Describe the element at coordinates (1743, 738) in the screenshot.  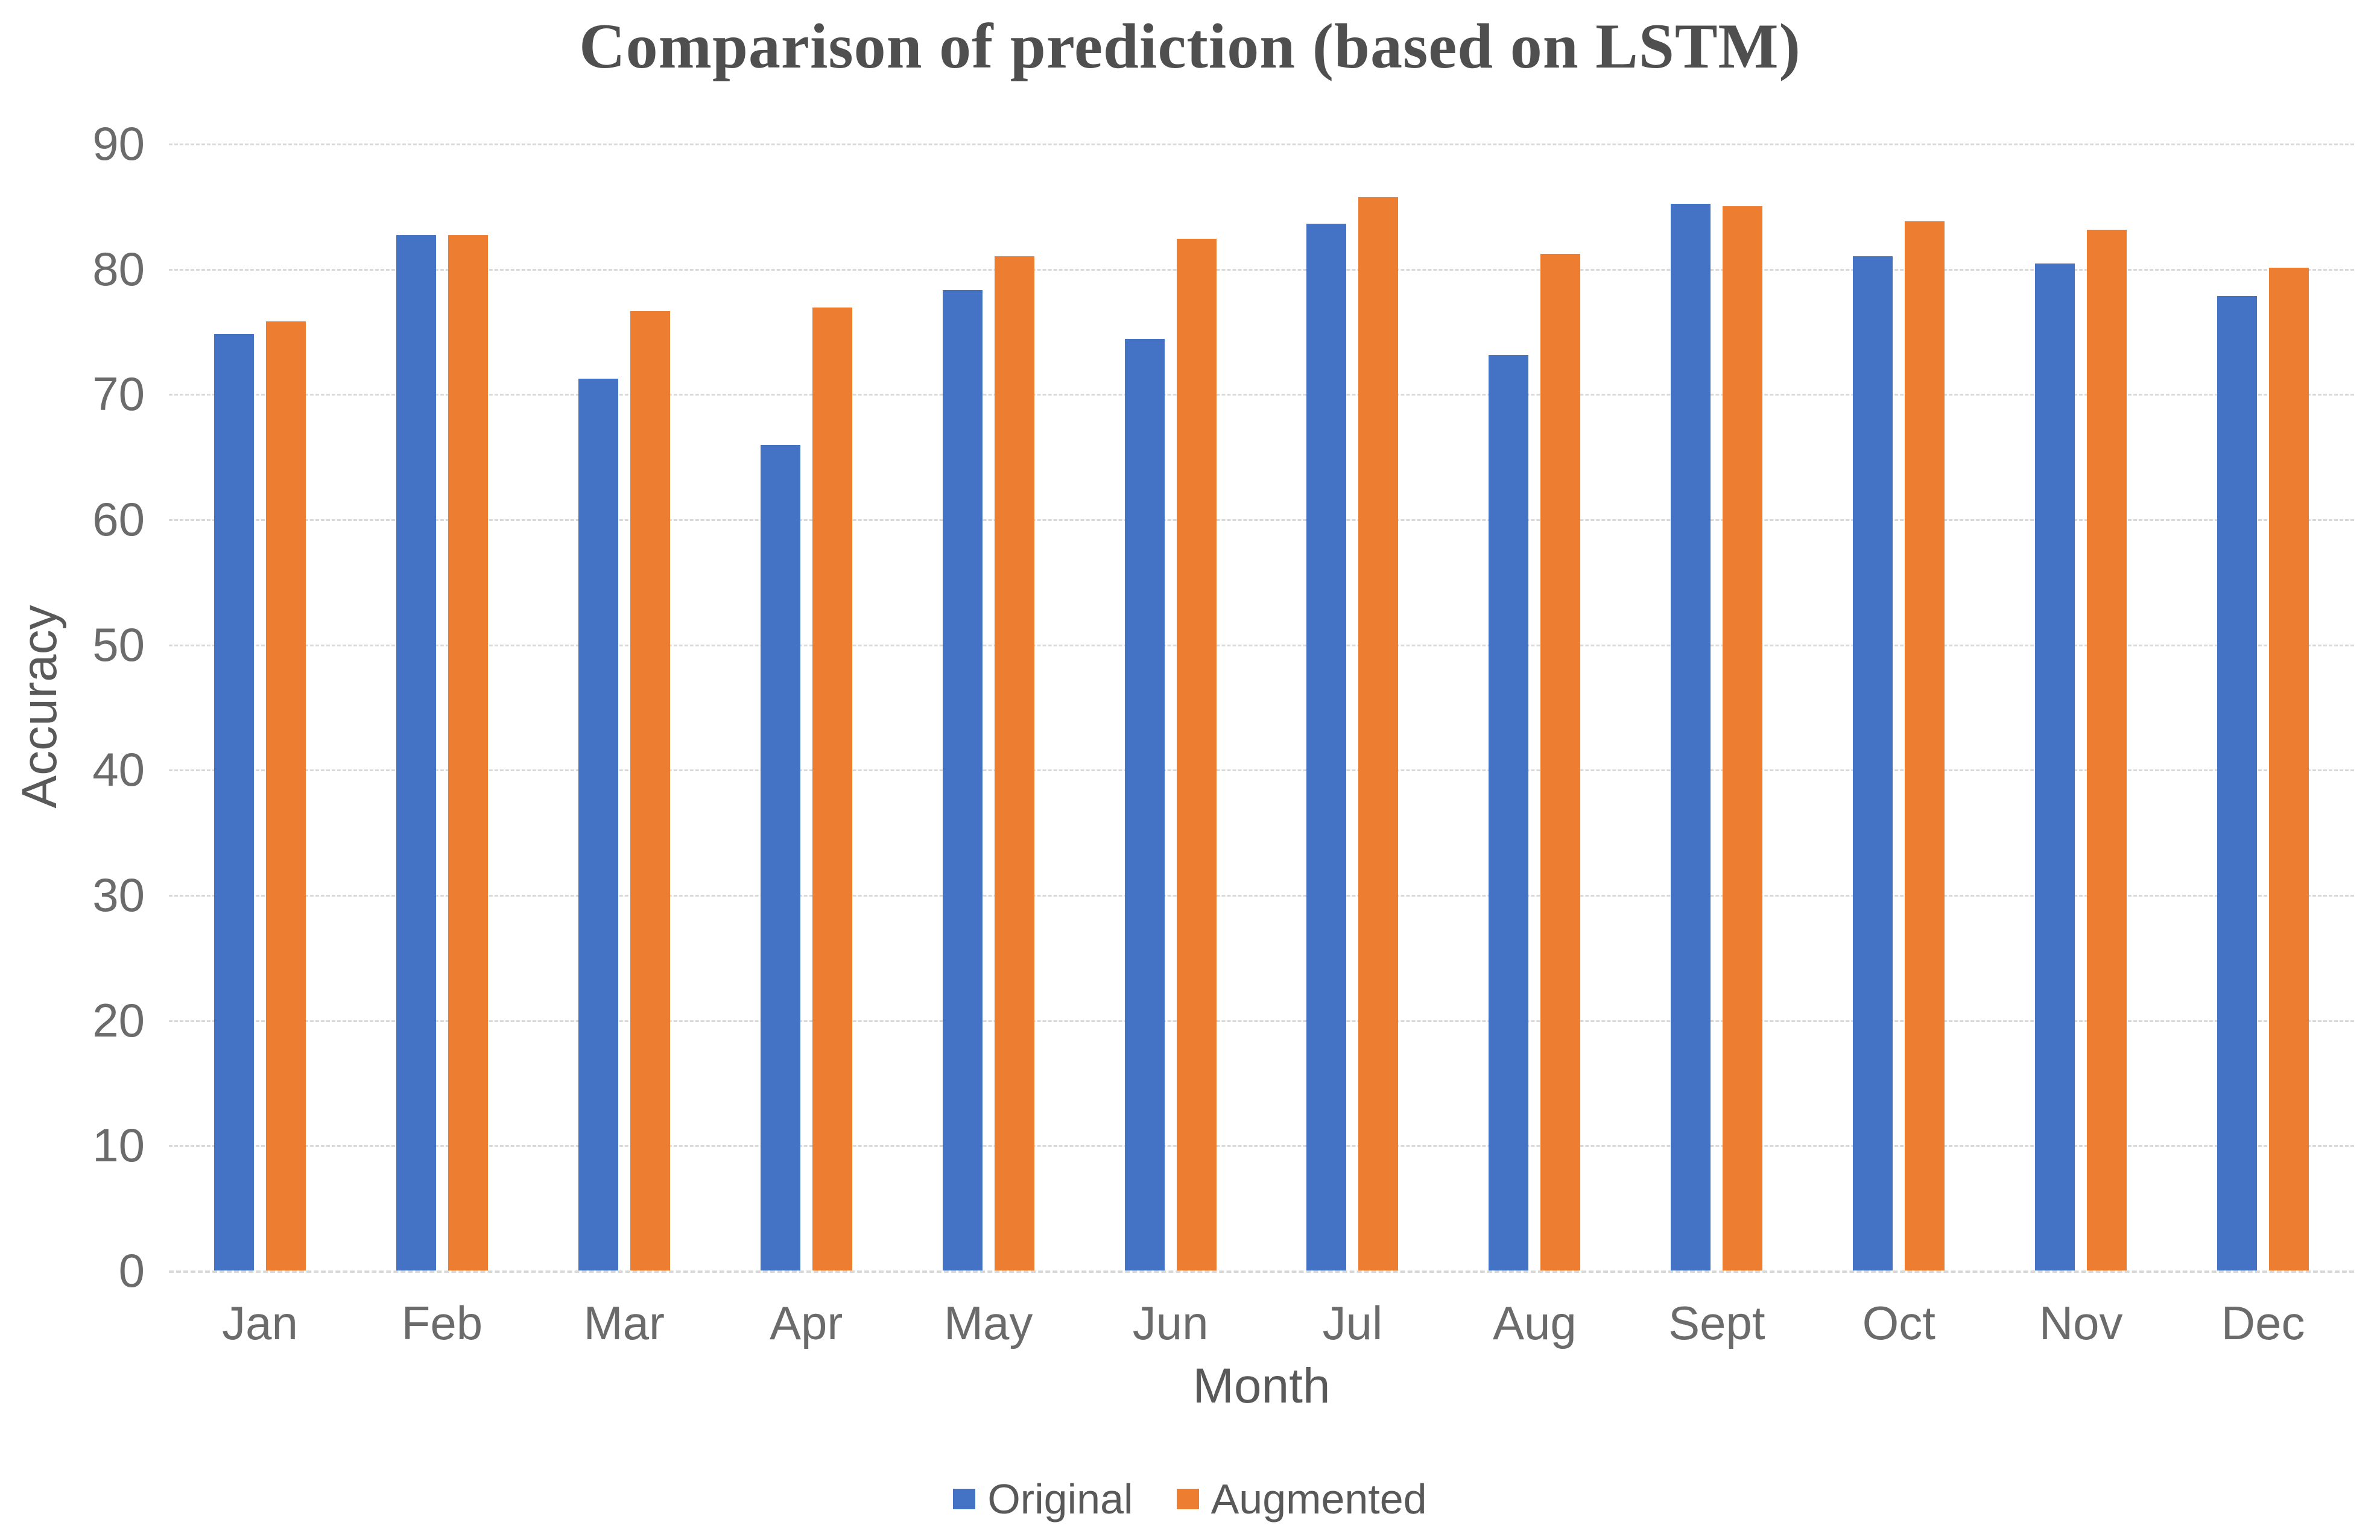
I see `bar-augmented-sept` at that location.